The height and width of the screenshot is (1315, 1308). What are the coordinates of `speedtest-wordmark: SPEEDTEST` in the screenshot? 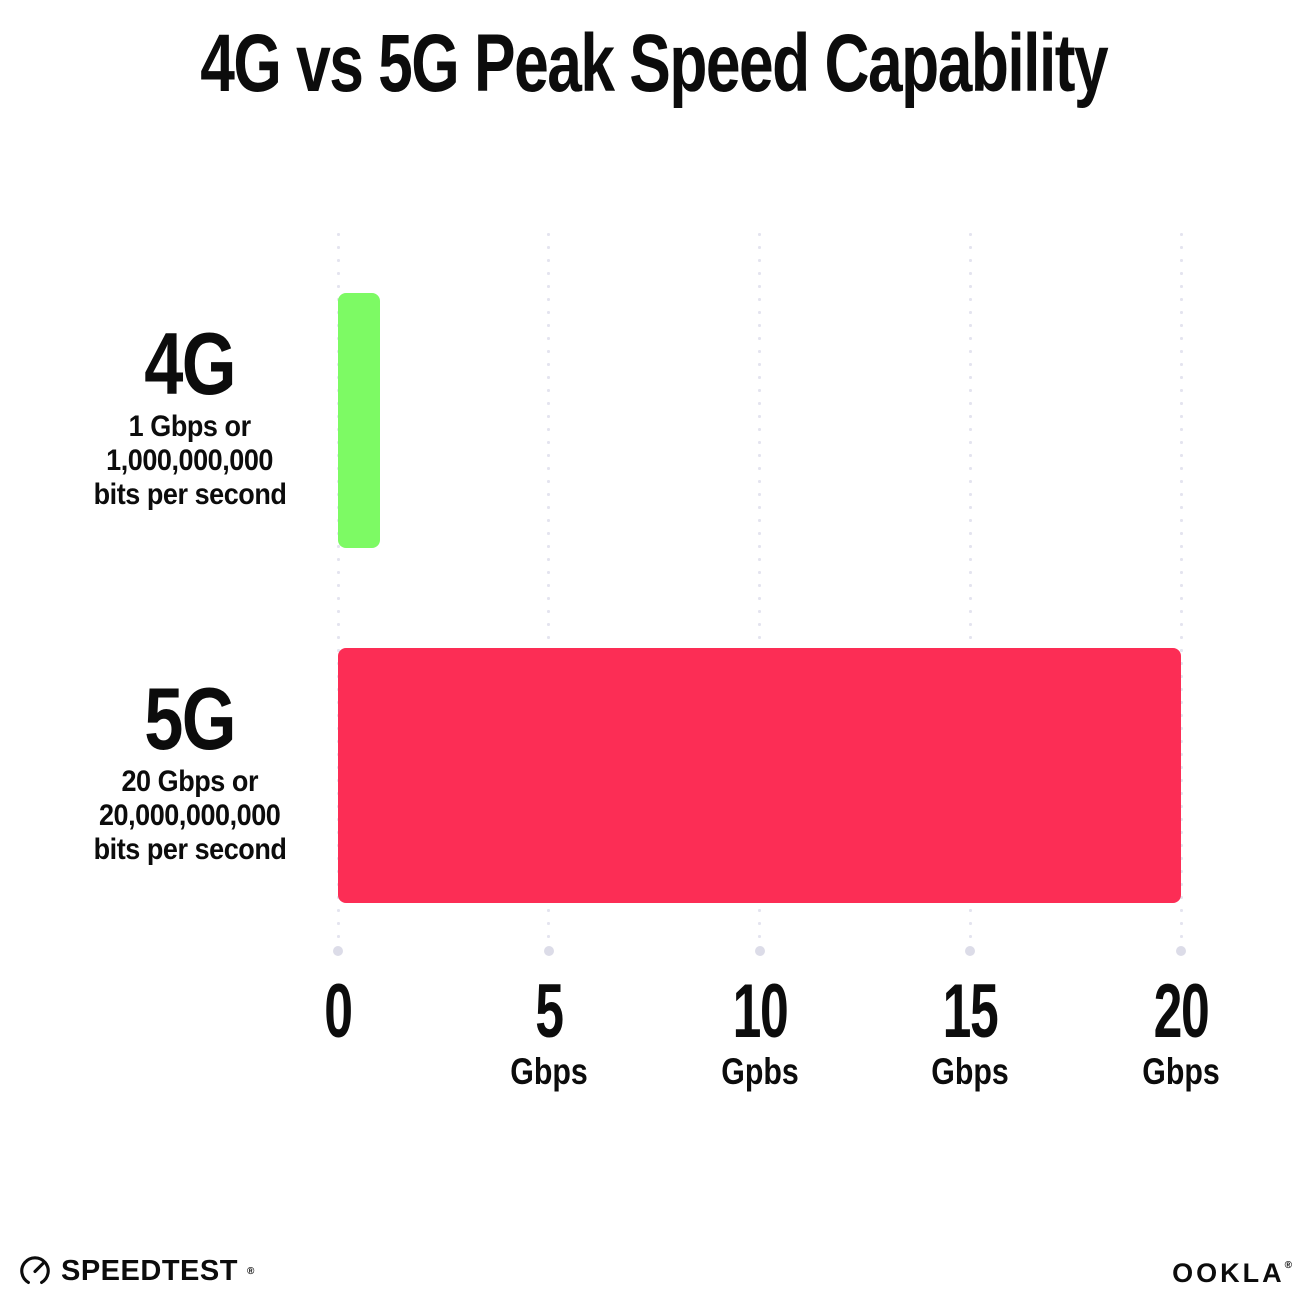 It's located at (149, 1270).